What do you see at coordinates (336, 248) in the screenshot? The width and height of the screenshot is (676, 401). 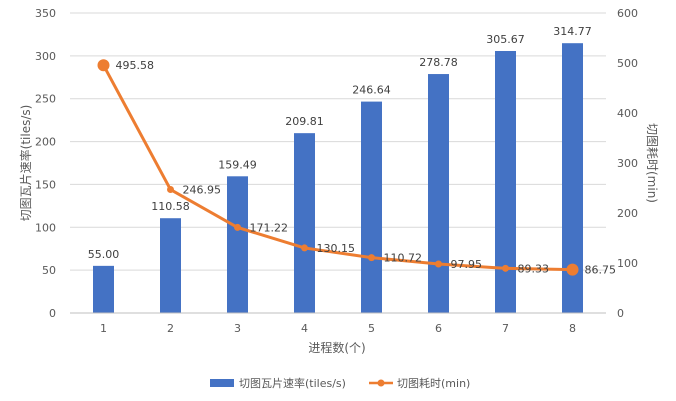 I see `line-value-label: 130.15` at bounding box center [336, 248].